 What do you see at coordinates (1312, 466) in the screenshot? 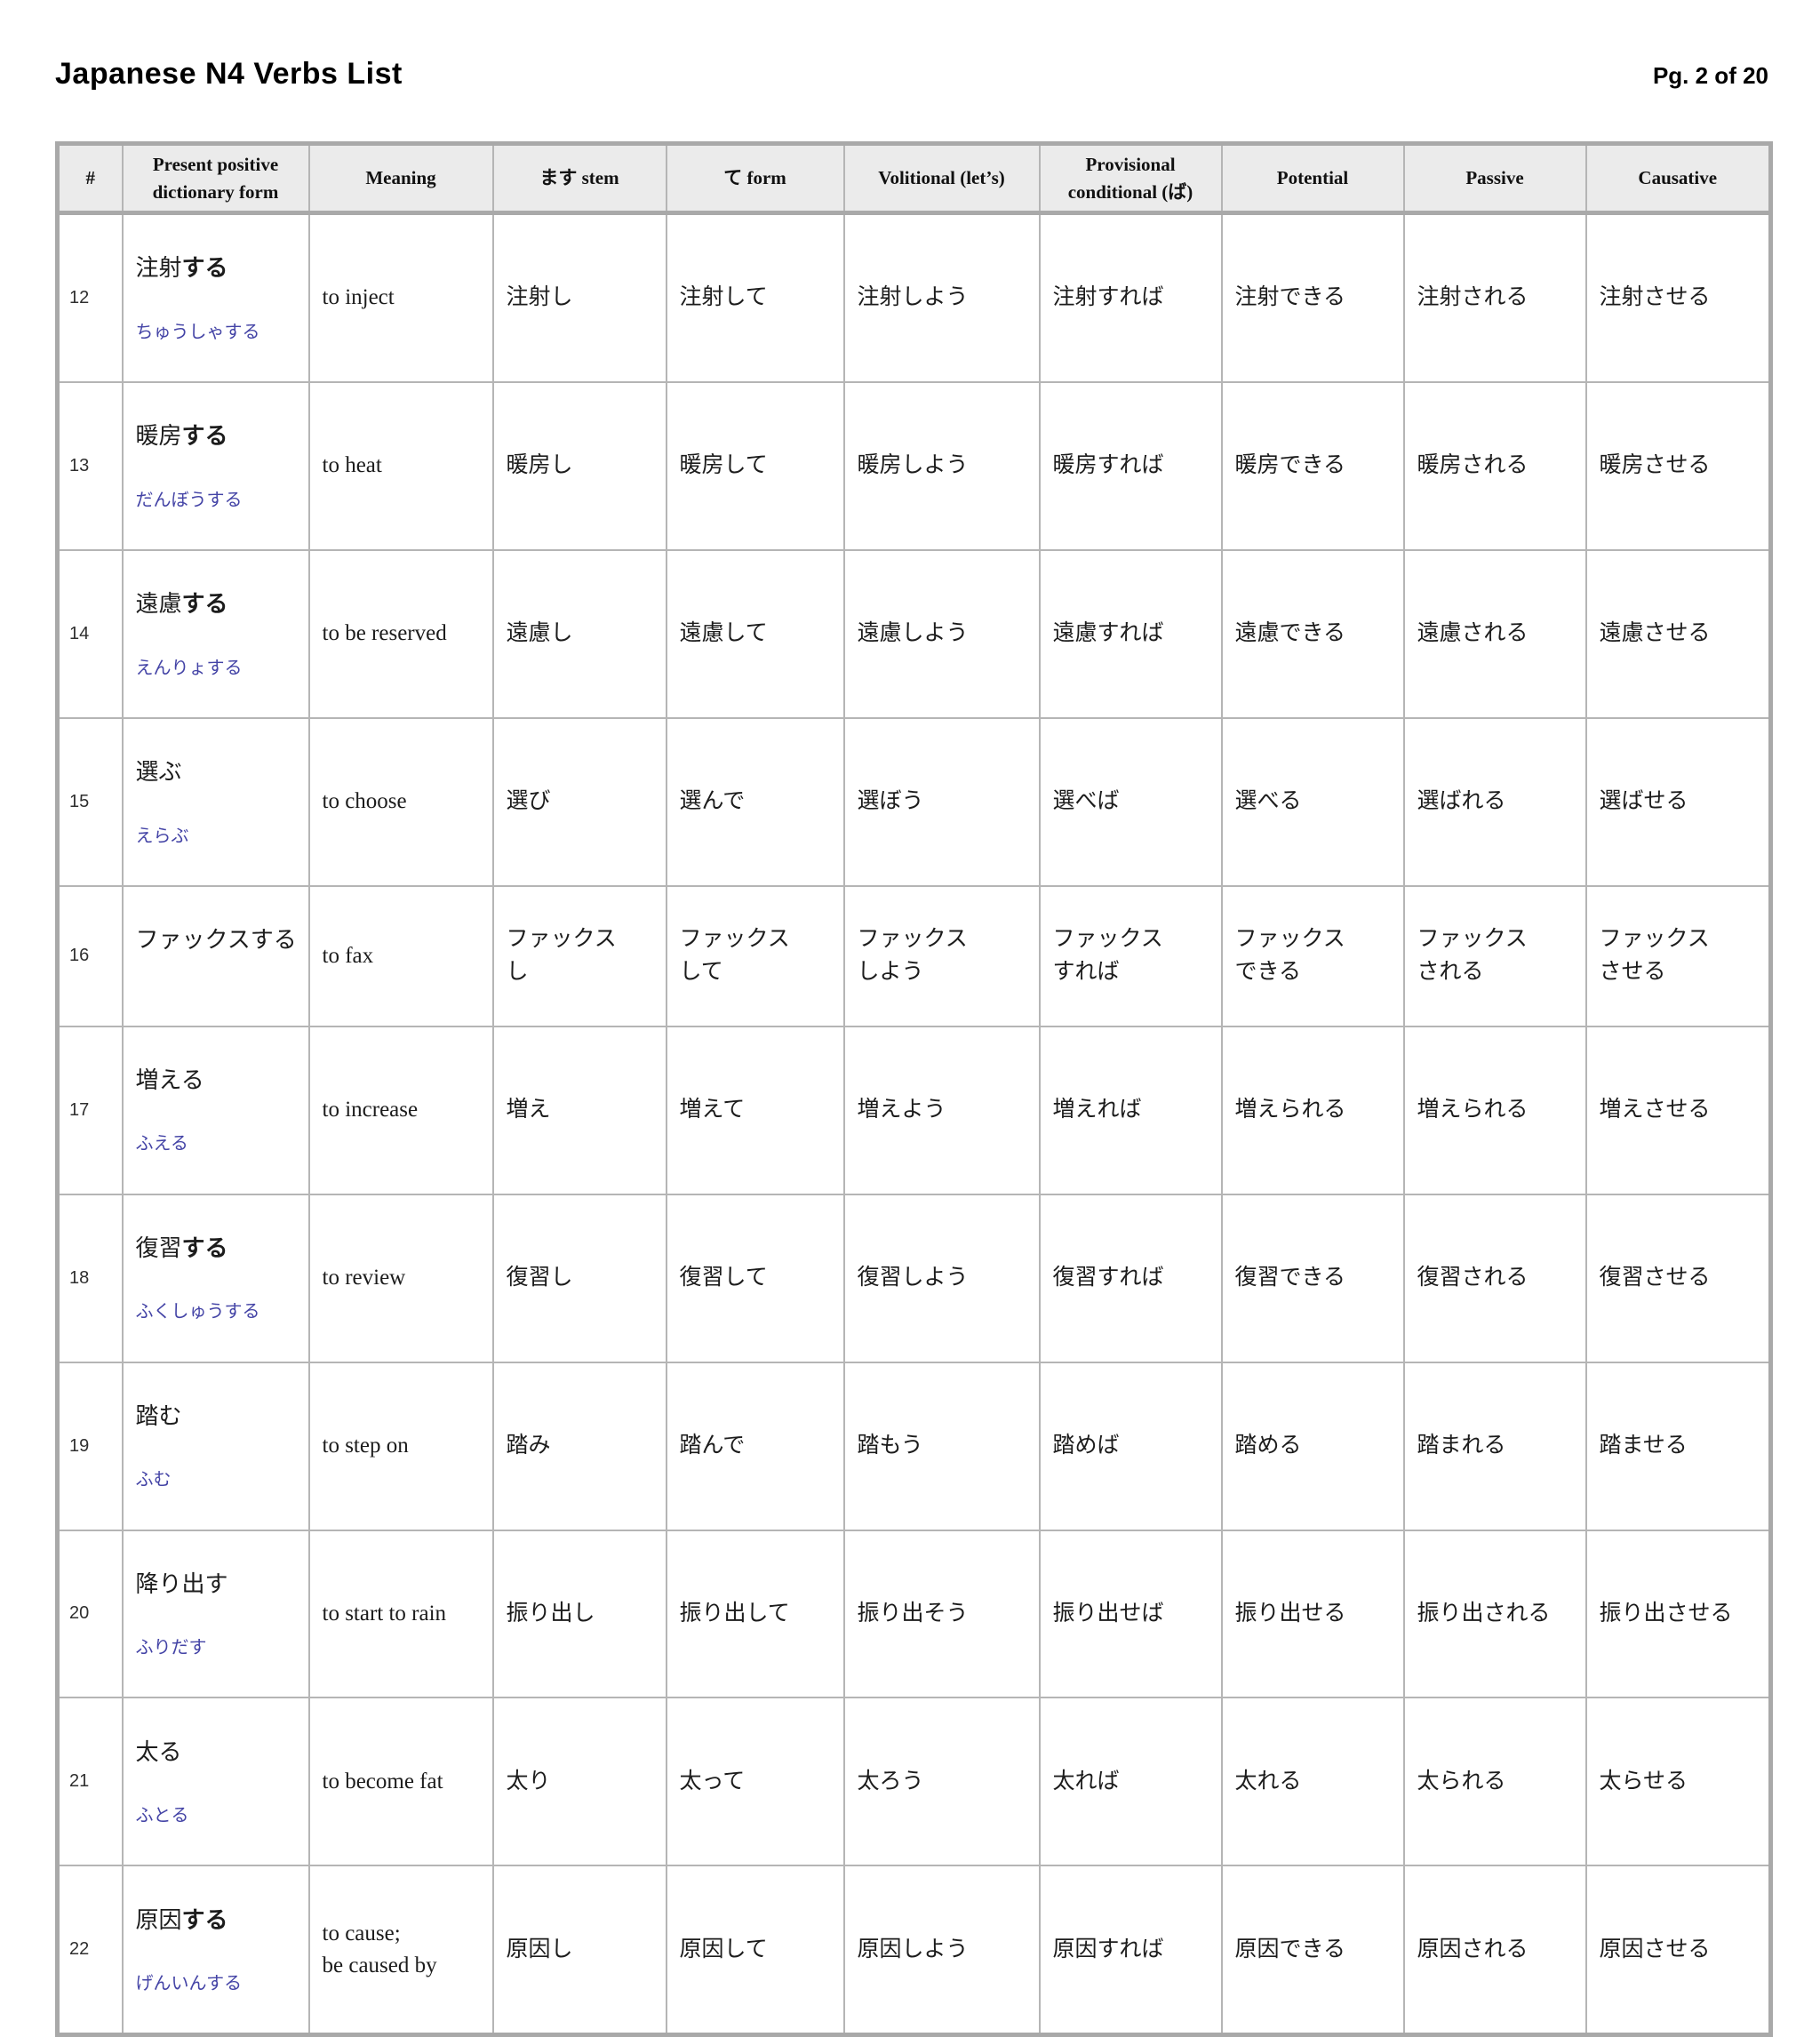
I see `potential-cell: 暖房できる` at bounding box center [1312, 466].